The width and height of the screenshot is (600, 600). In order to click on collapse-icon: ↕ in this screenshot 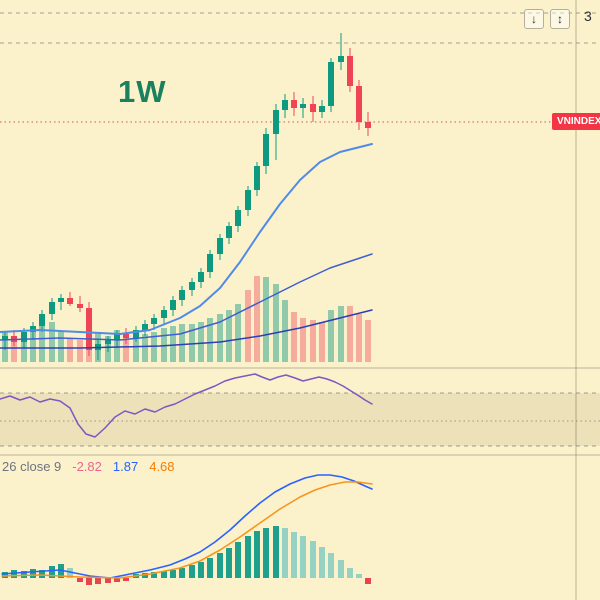, I will do `click(560, 19)`.